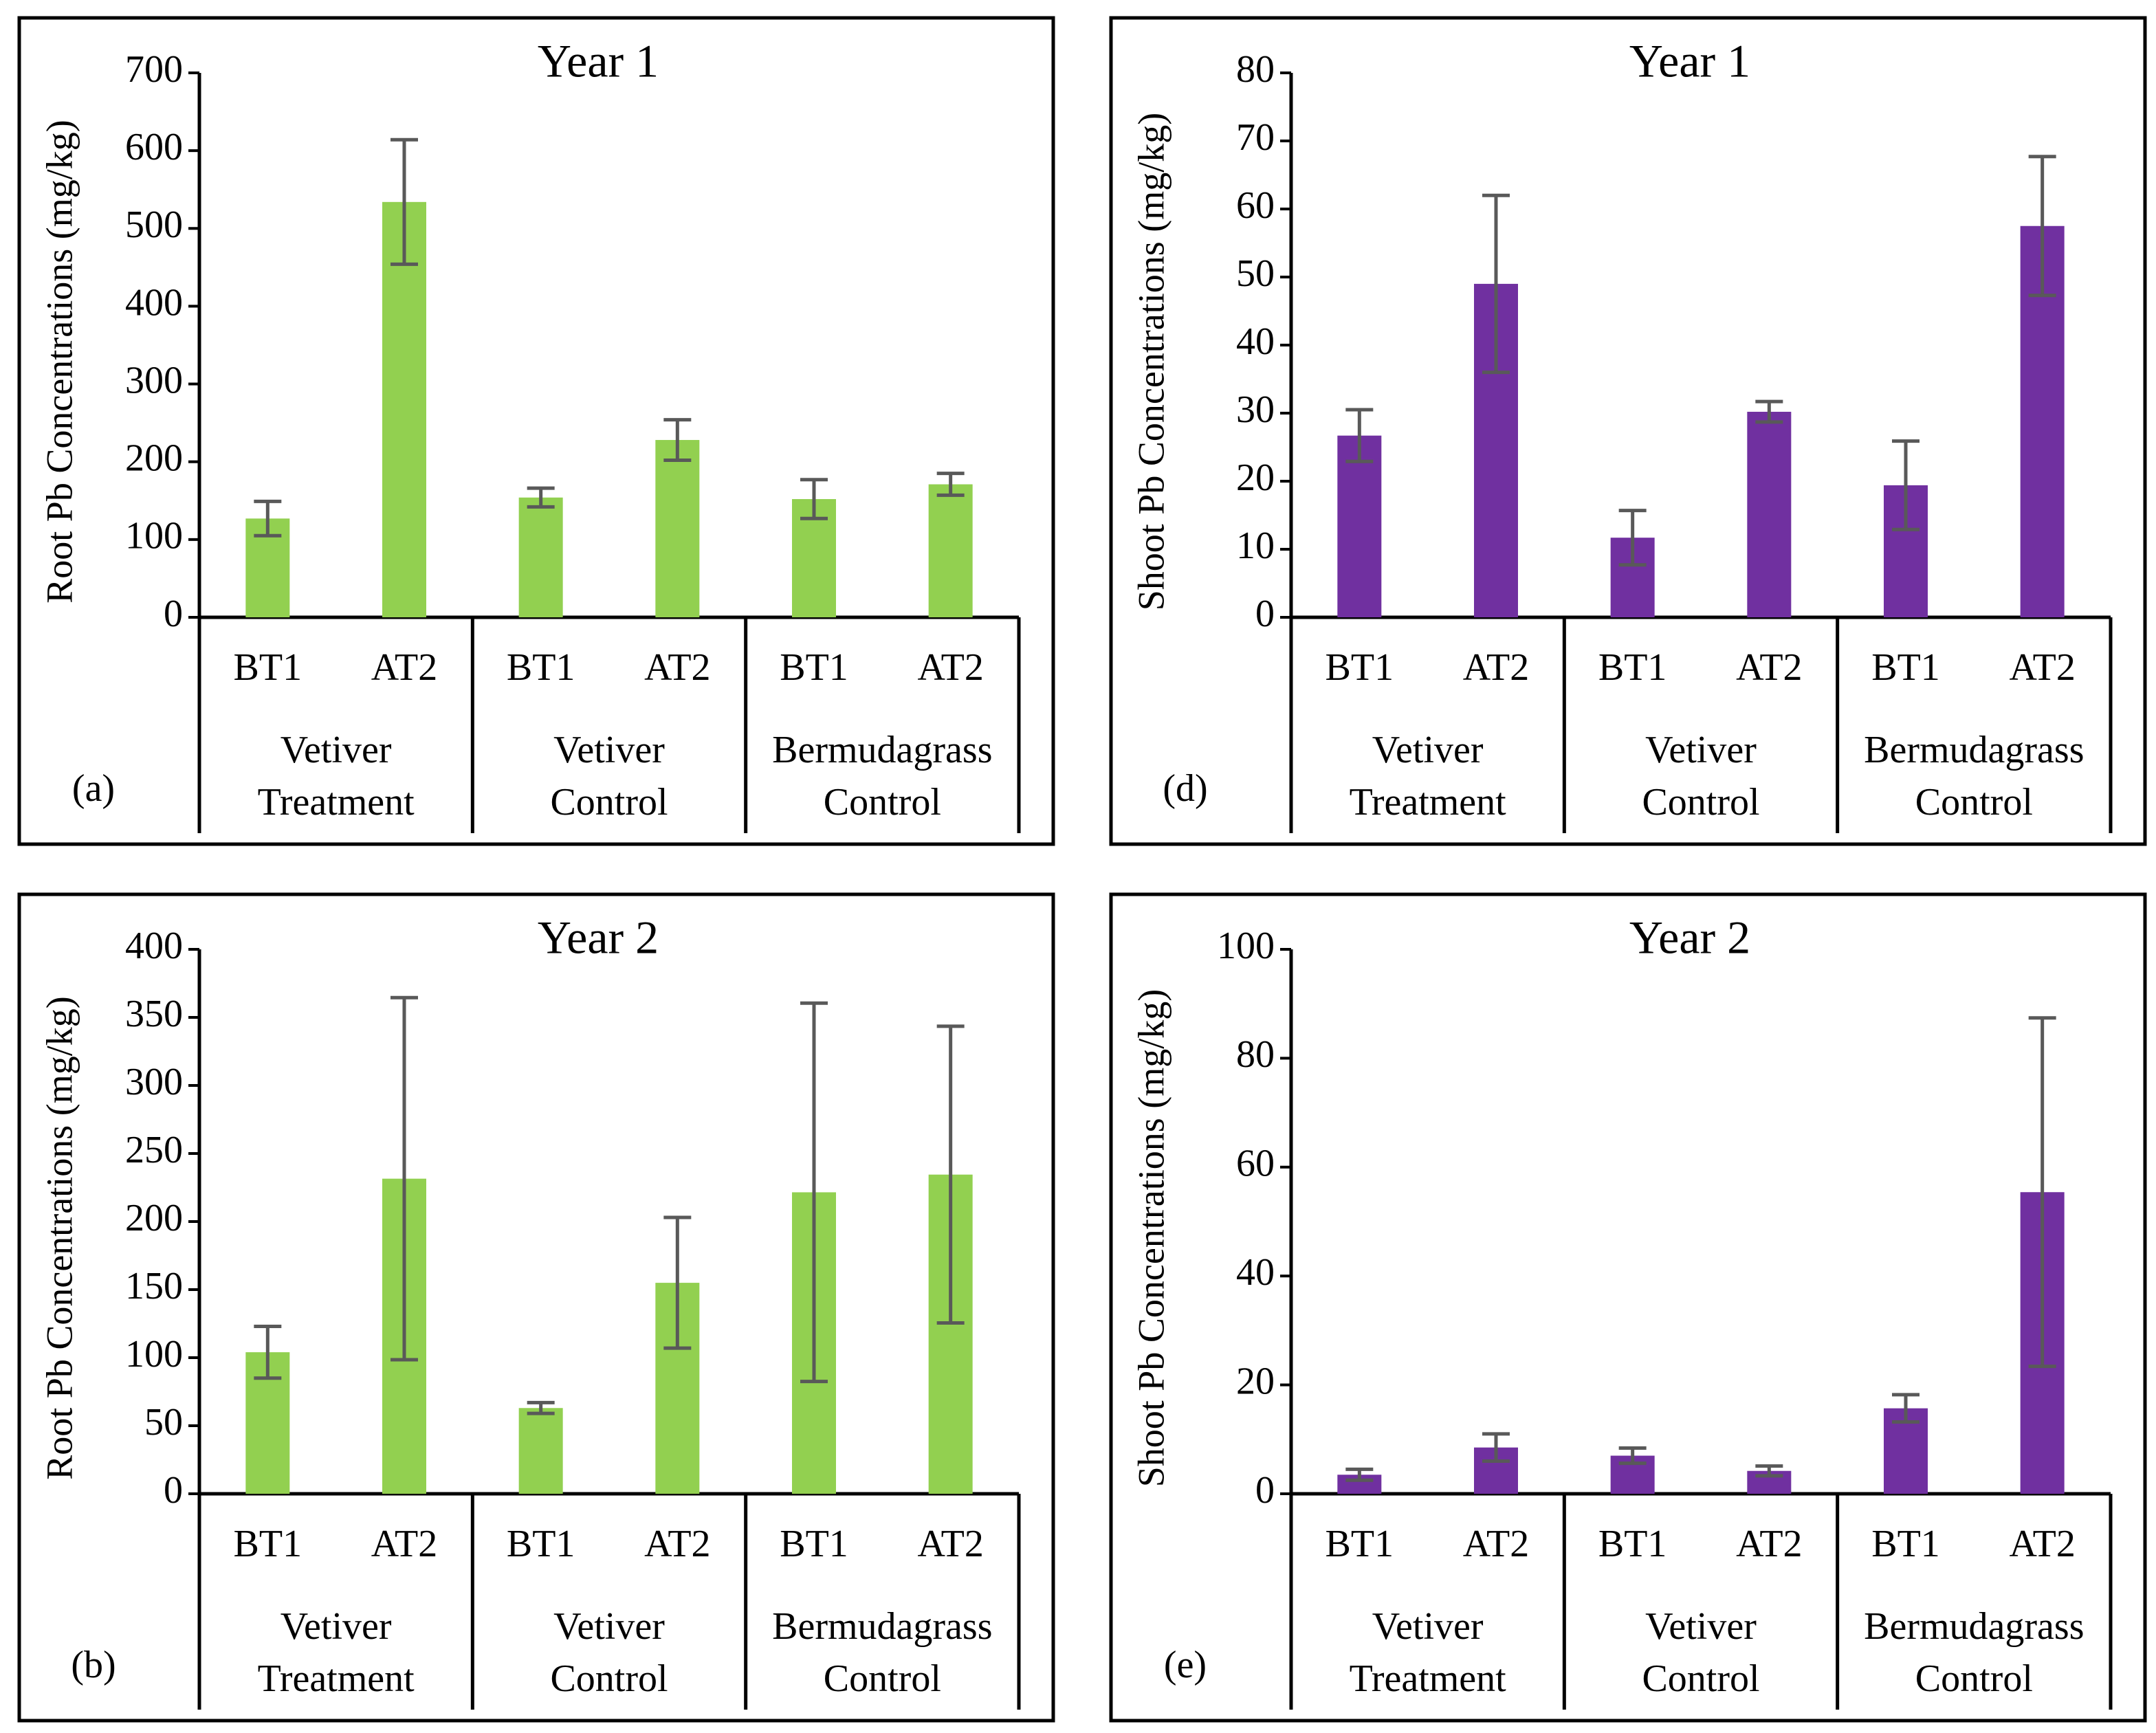  What do you see at coordinates (154, 536) in the screenshot?
I see `y-tick-label: 100` at bounding box center [154, 536].